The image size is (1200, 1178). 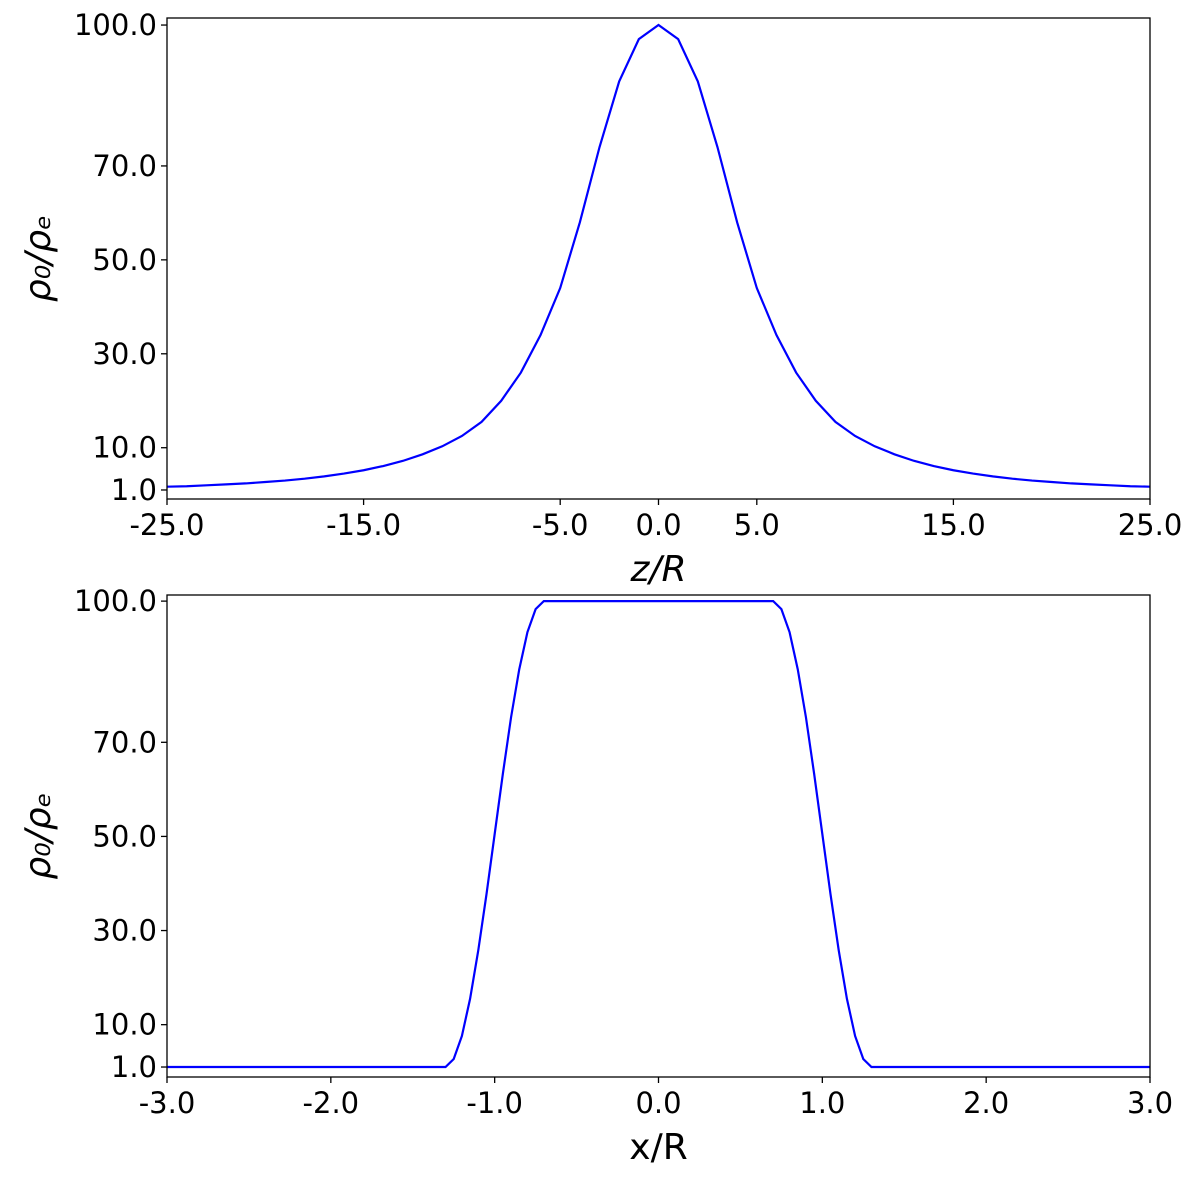 What do you see at coordinates (657, 569) in the screenshot?
I see `x-axis-label: z/R` at bounding box center [657, 569].